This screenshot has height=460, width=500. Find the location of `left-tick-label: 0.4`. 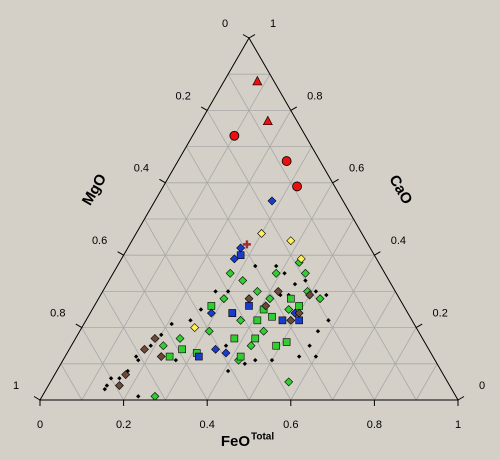

left-tick-label: 0.4 is located at coordinates (141, 169).